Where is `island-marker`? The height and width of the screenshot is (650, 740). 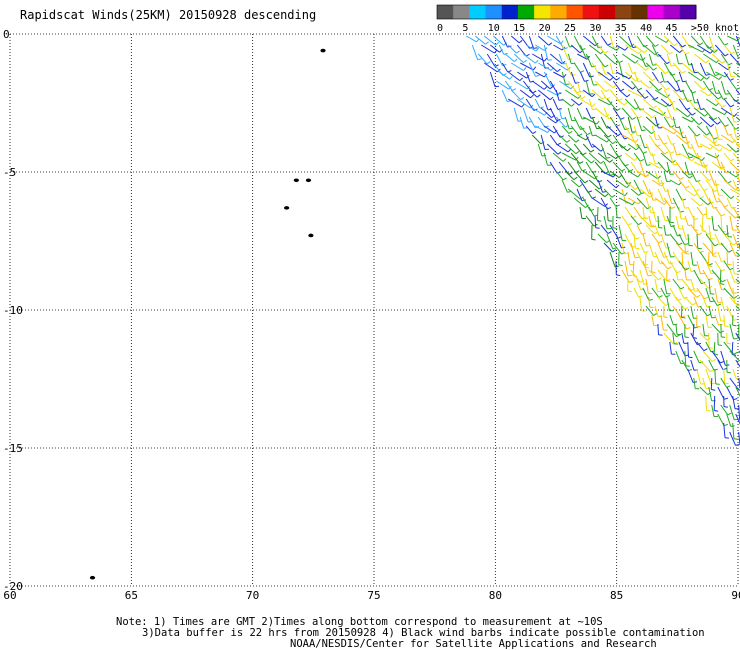
island-marker is located at coordinates (323, 50).